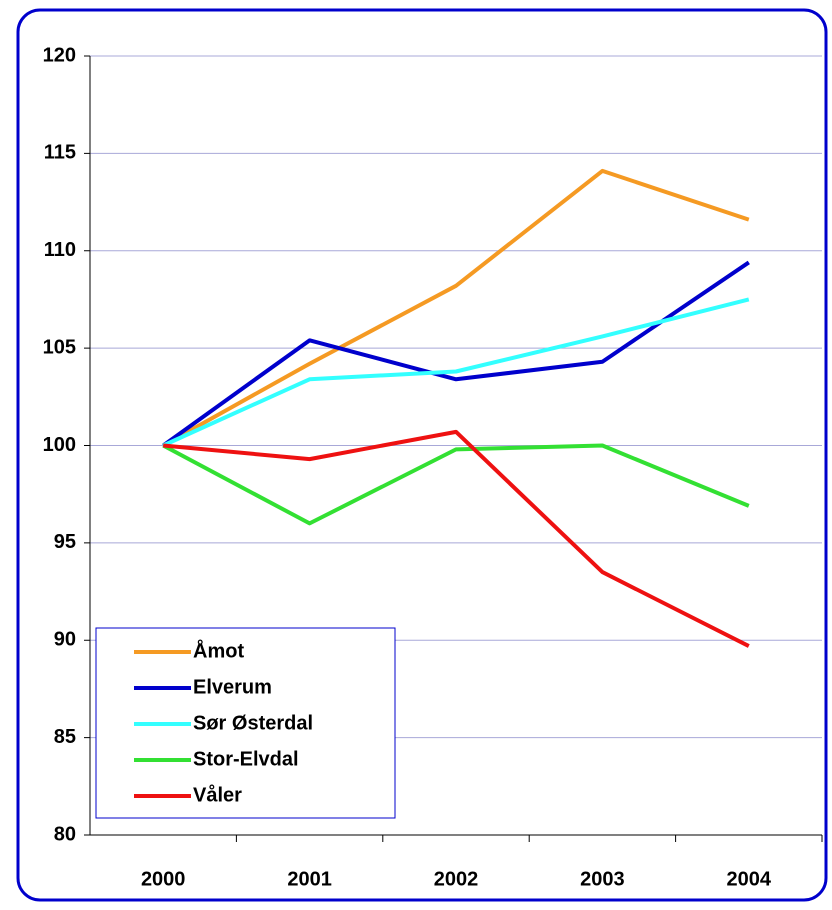  Describe the element at coordinates (749, 879) in the screenshot. I see `x-tick-label: 2004` at that location.